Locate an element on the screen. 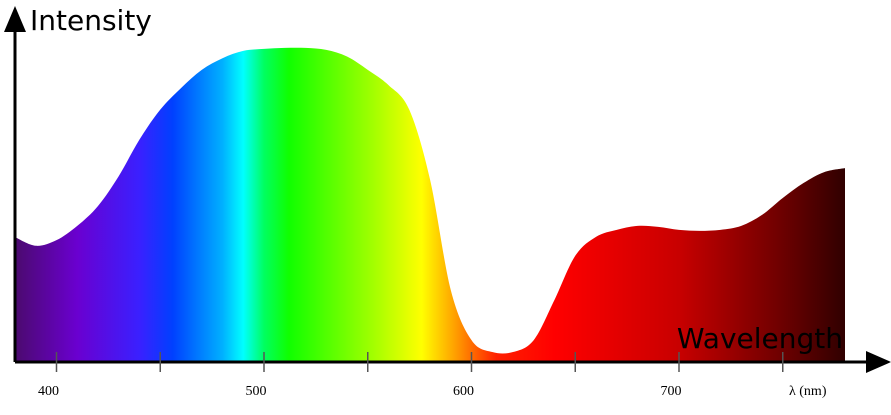  x-tick-label: 700 is located at coordinates (671, 391).